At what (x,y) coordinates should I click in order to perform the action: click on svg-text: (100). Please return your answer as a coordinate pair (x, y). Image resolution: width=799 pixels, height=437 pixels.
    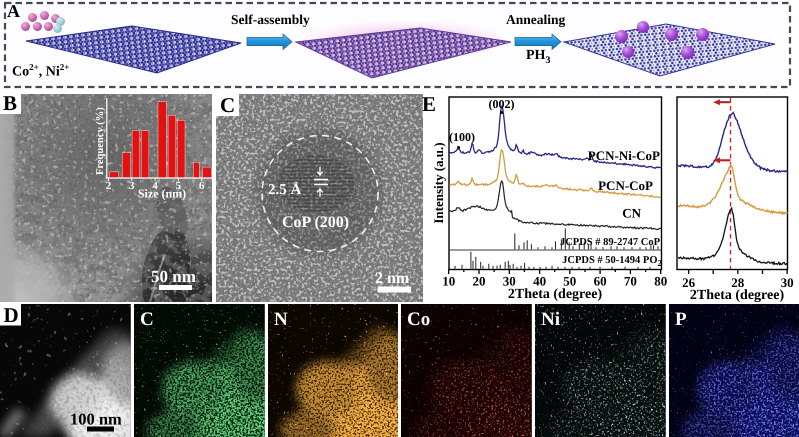
    Looking at the image, I should click on (462, 137).